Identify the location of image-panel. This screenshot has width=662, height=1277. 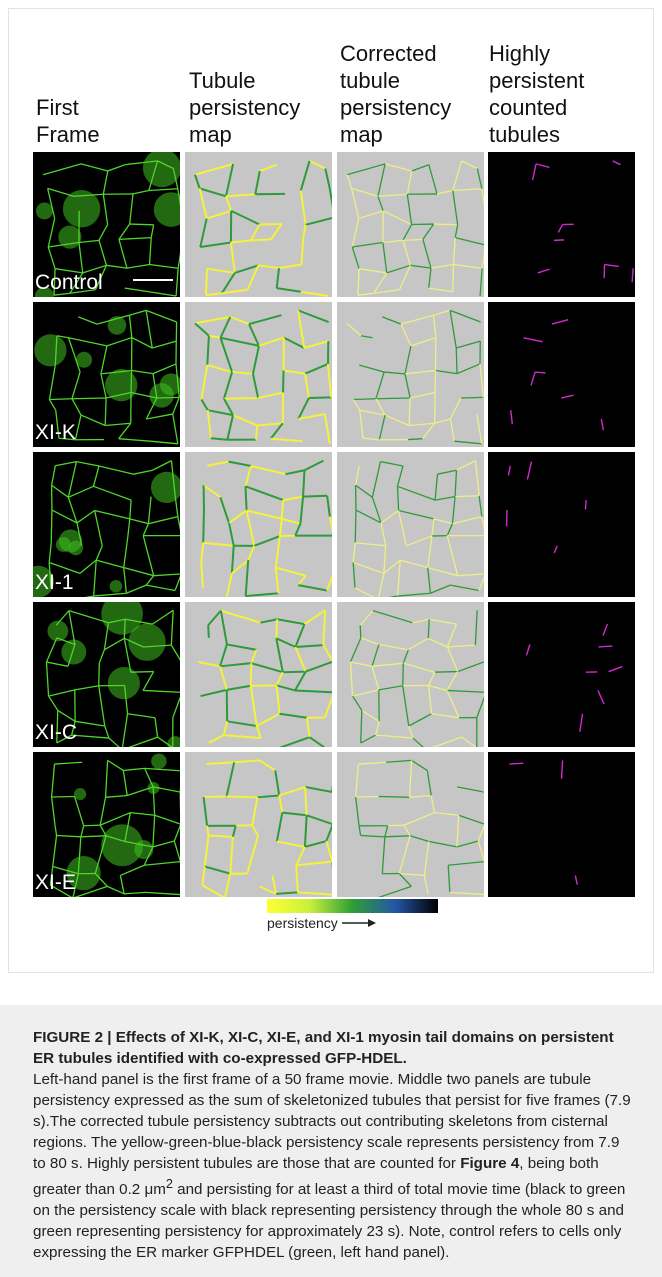
(258, 824).